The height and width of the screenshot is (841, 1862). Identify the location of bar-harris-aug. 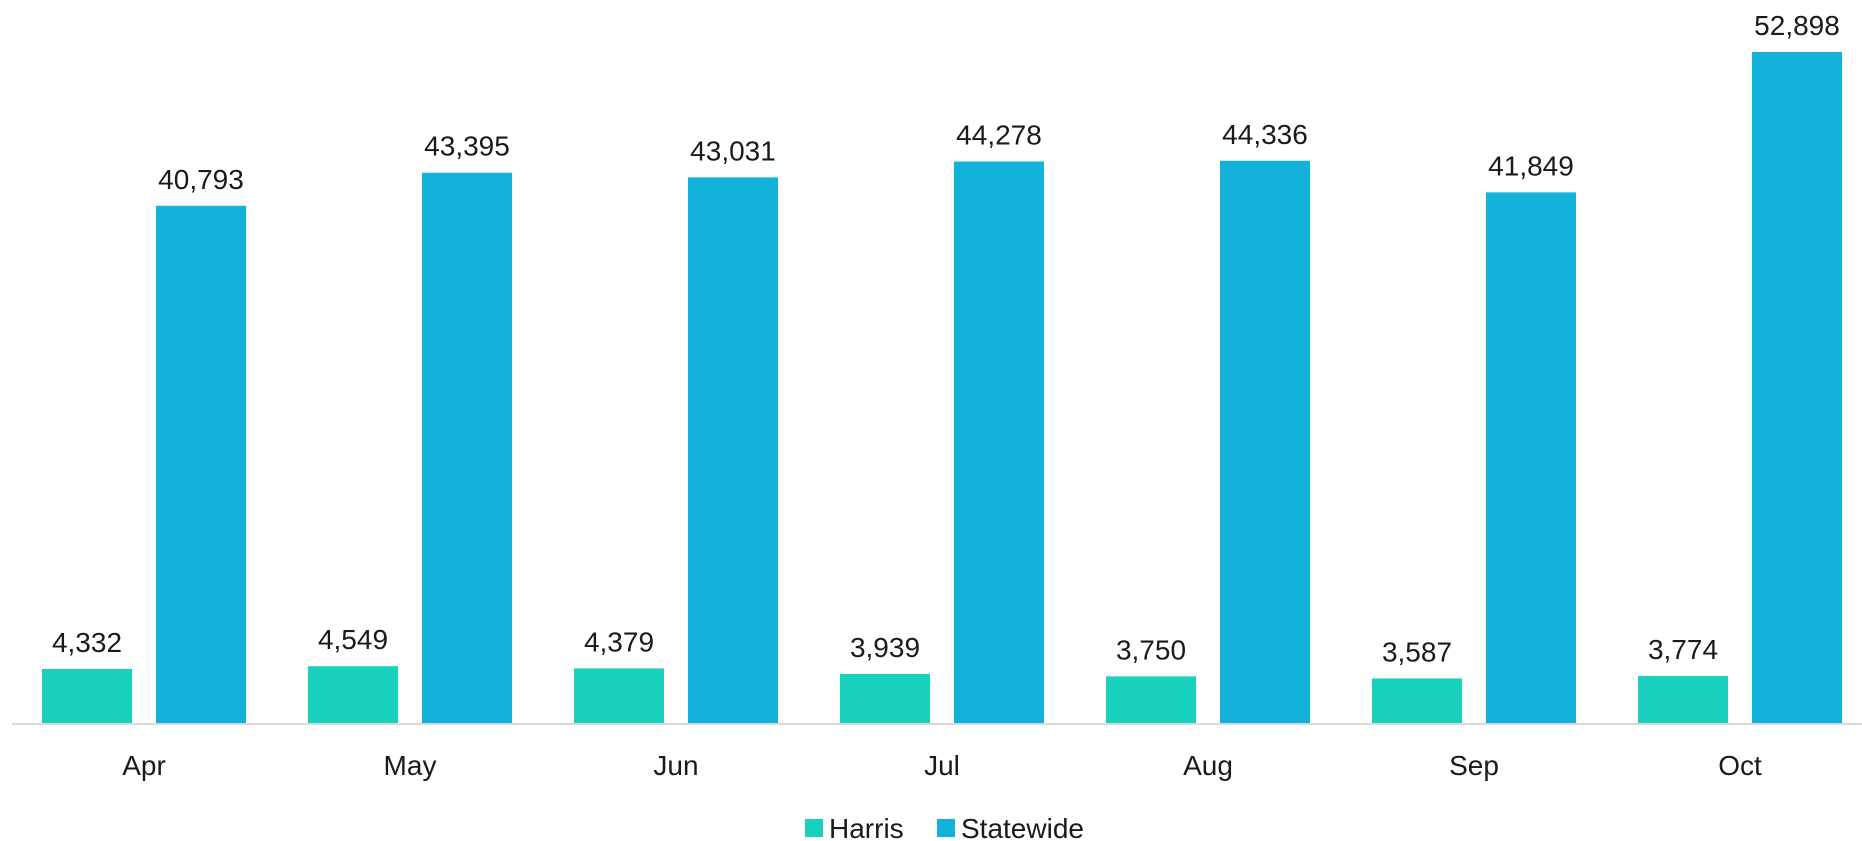
(1151, 700).